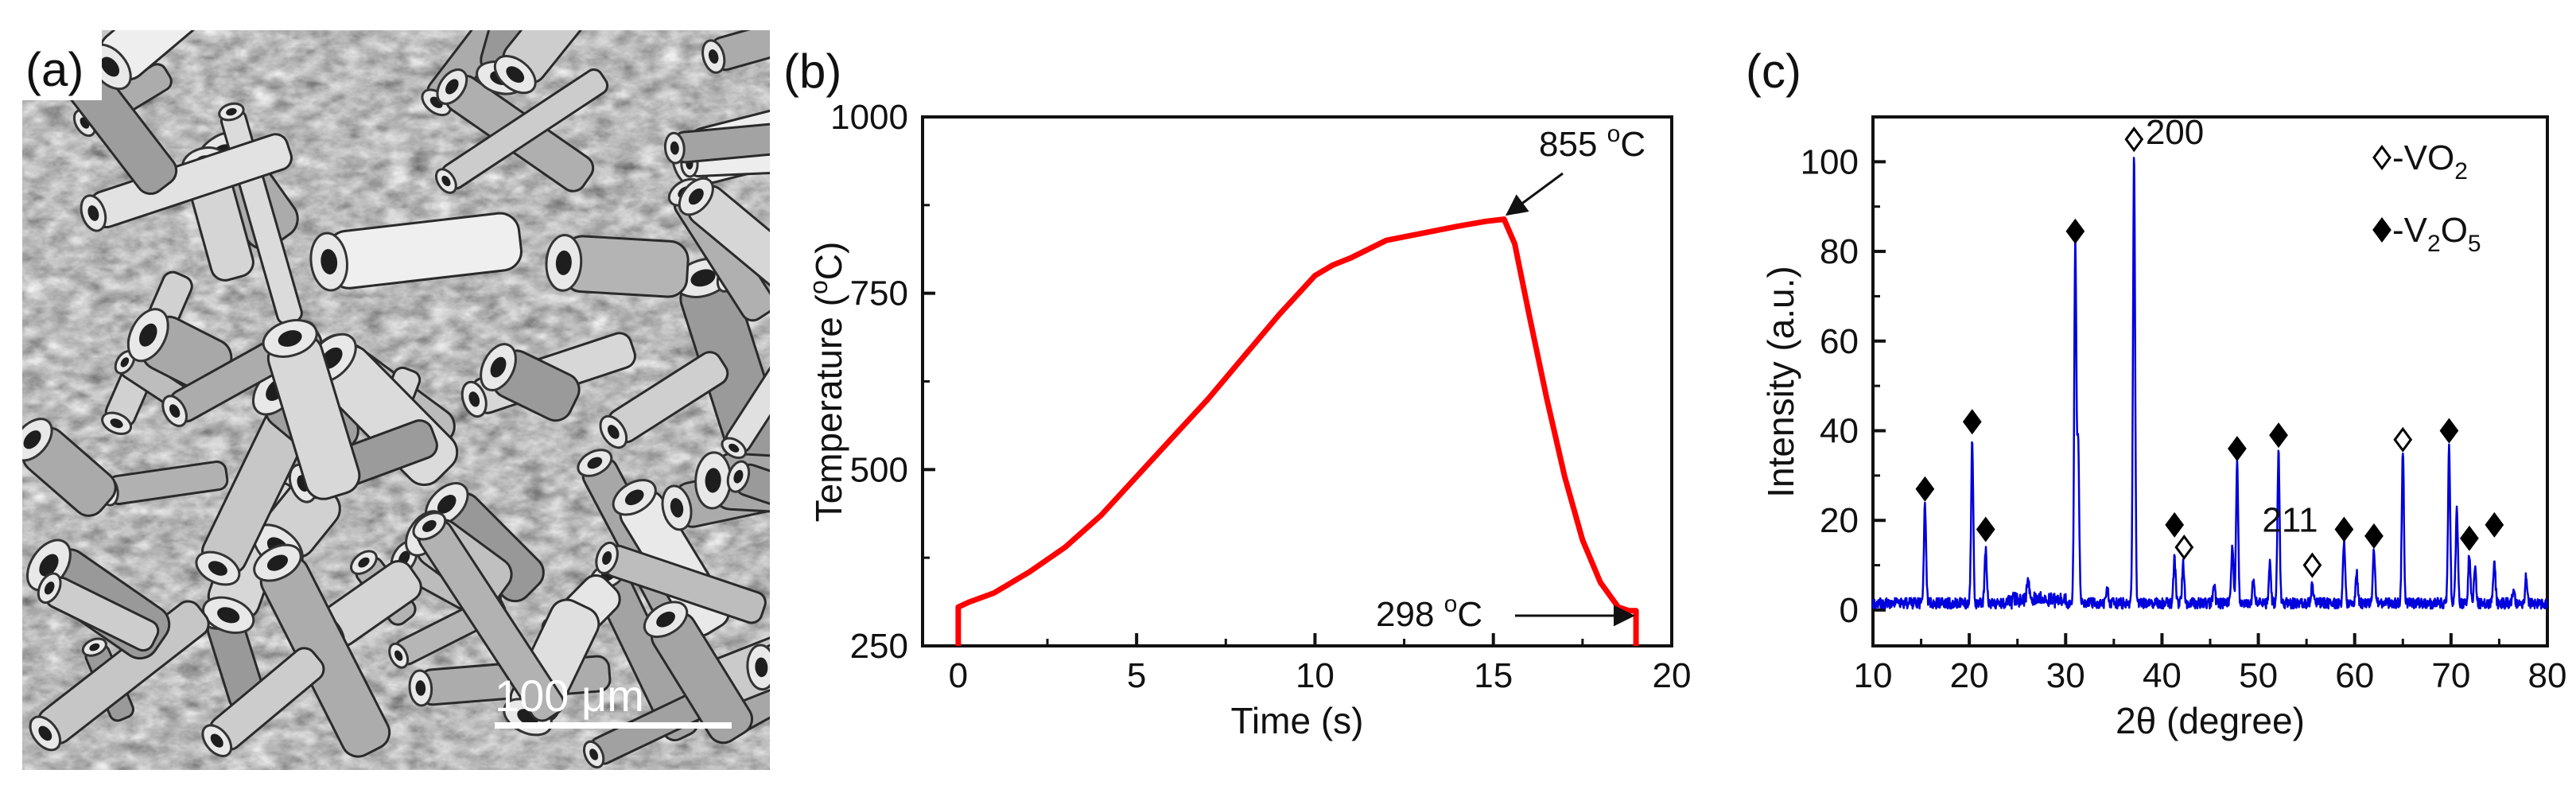 This screenshot has width=2576, height=801. Describe the element at coordinates (2210, 720) in the screenshot. I see `panel-c-xlabel: 2θ (degree)` at that location.